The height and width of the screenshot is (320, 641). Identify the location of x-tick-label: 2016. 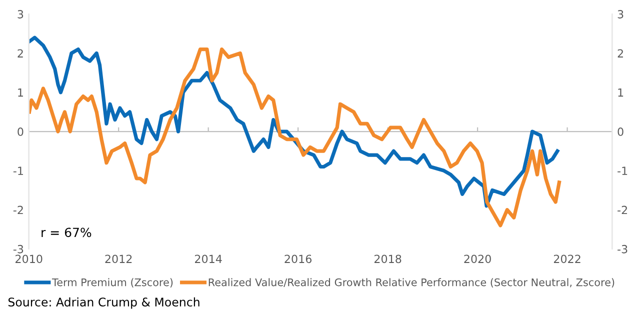
(298, 259).